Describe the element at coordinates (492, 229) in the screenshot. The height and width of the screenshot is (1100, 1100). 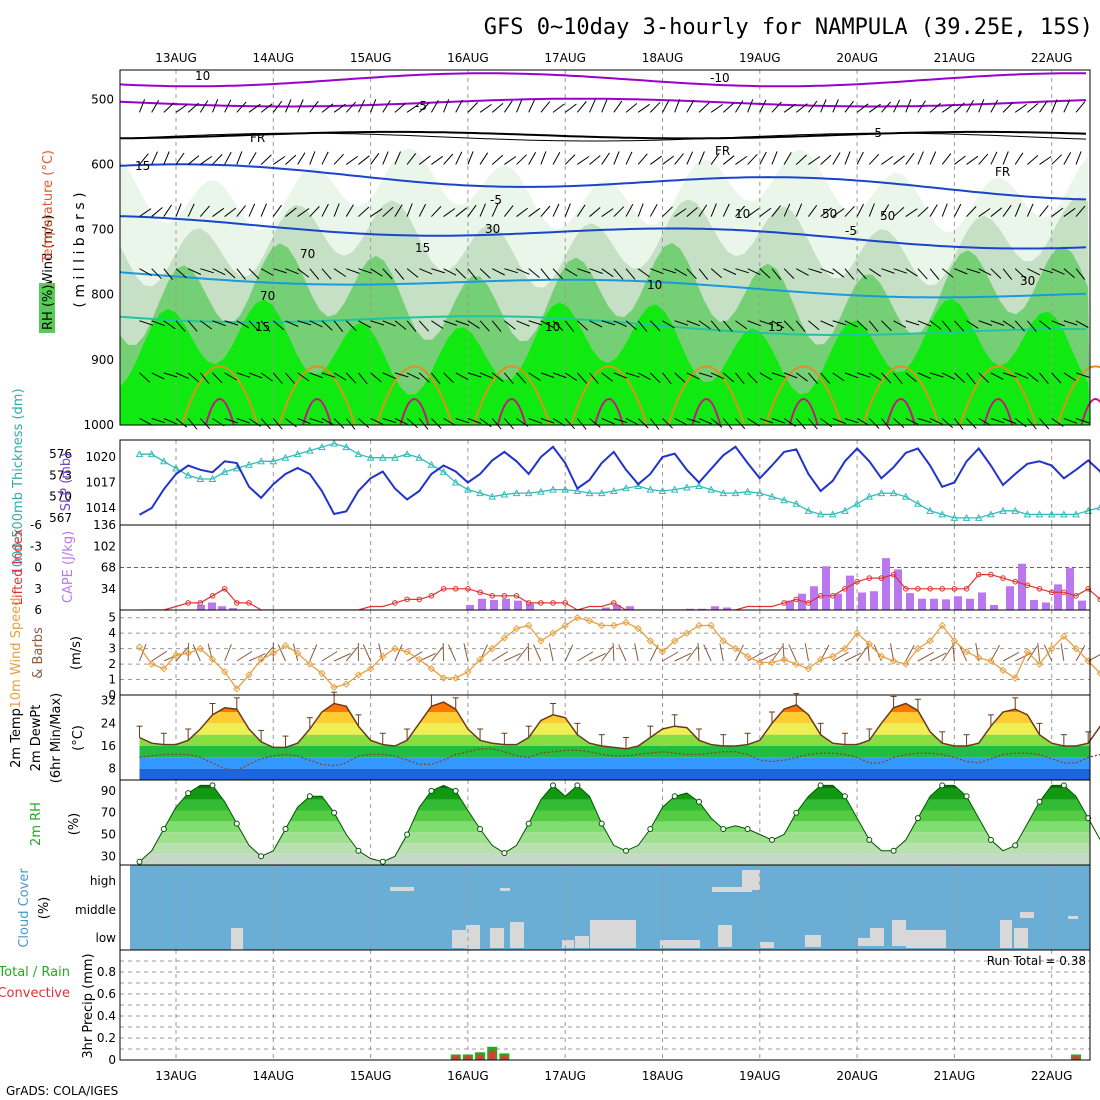
I see `contour-label: 30` at that location.